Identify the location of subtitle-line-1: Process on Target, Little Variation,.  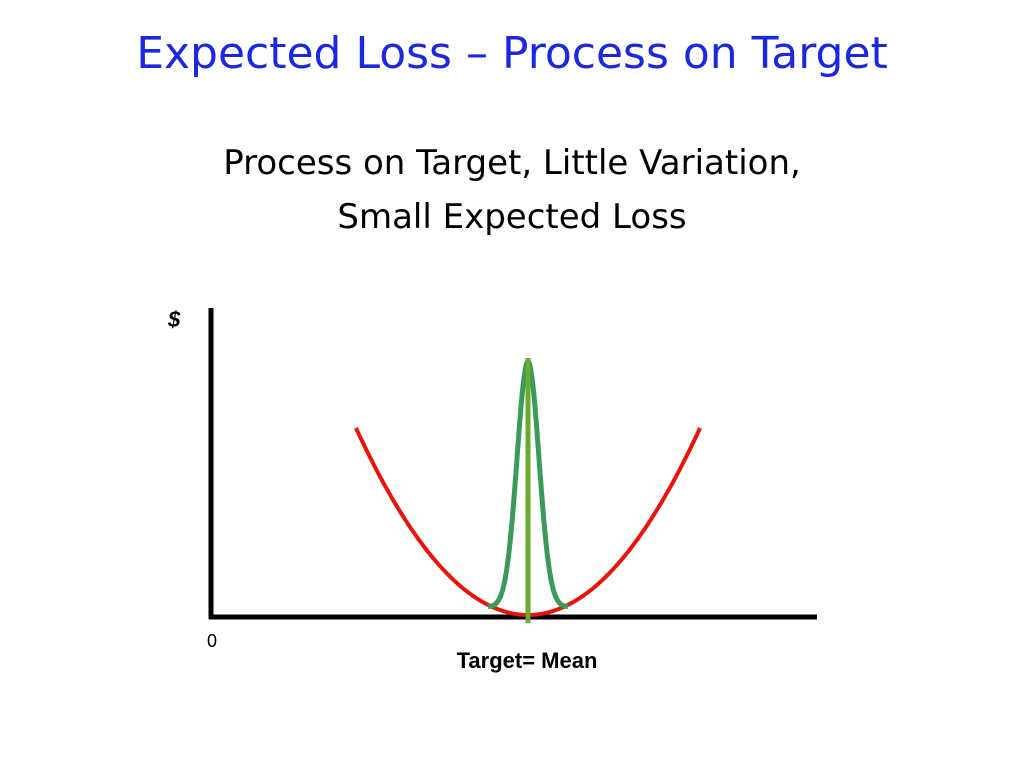
(512, 163).